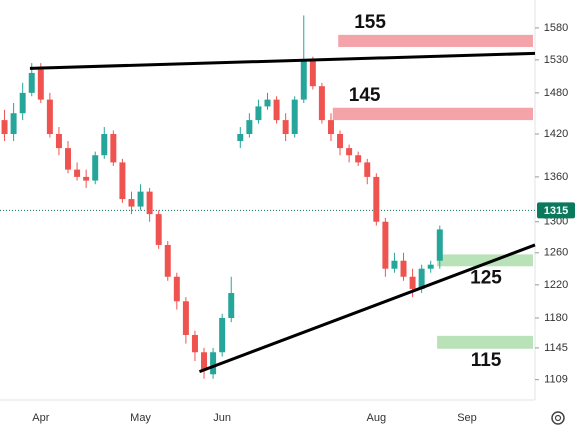 This screenshot has width=583, height=430. I want to click on y-tick-label: 1220, so click(556, 285).